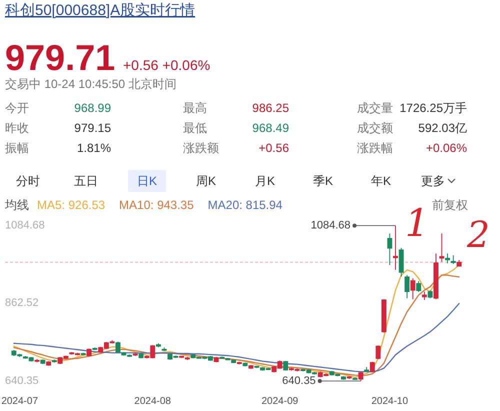 Image resolution: width=500 pixels, height=411 pixels. What do you see at coordinates (60, 57) in the screenshot?
I see `text: 979.71` at bounding box center [60, 57].